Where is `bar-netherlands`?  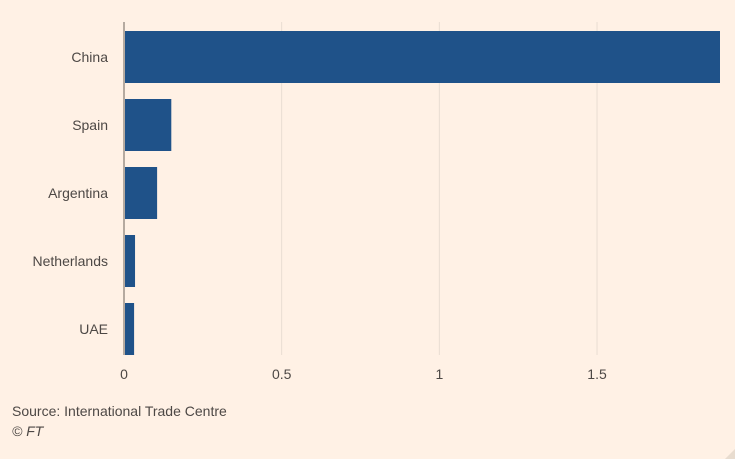 bar-netherlands is located at coordinates (130, 261).